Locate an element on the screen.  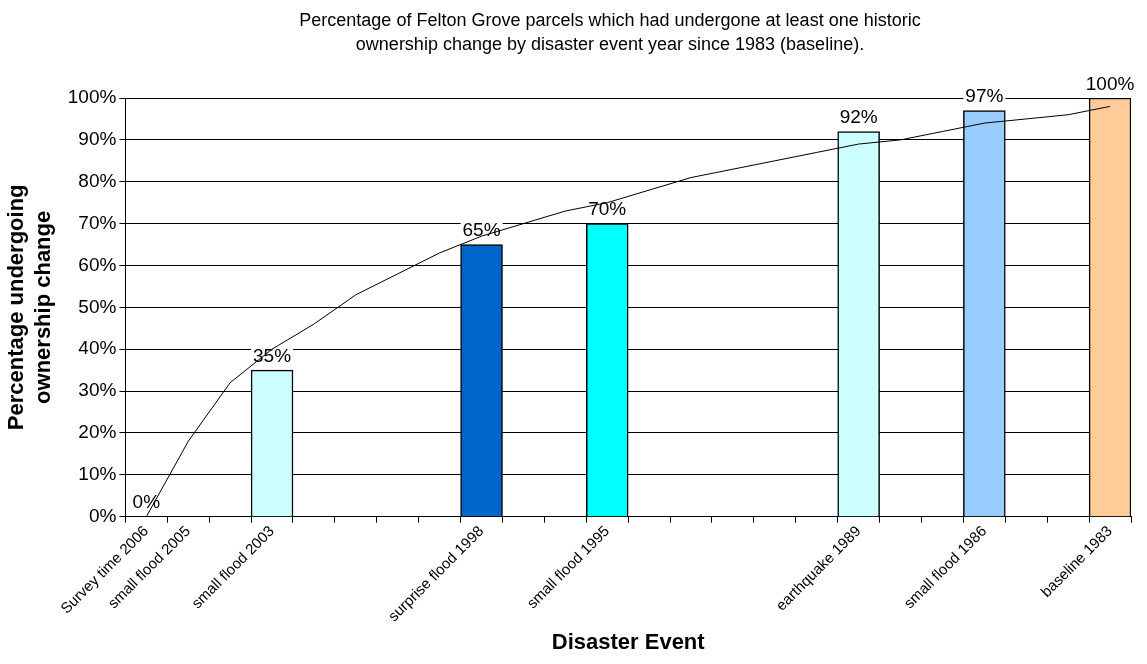
data-label: 70% is located at coordinates (607, 209).